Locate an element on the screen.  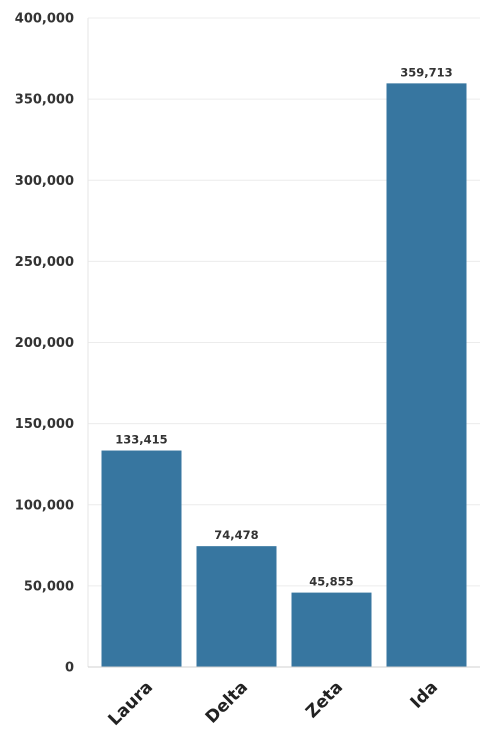
y-tick-label: 100,000 is located at coordinates (44, 505).